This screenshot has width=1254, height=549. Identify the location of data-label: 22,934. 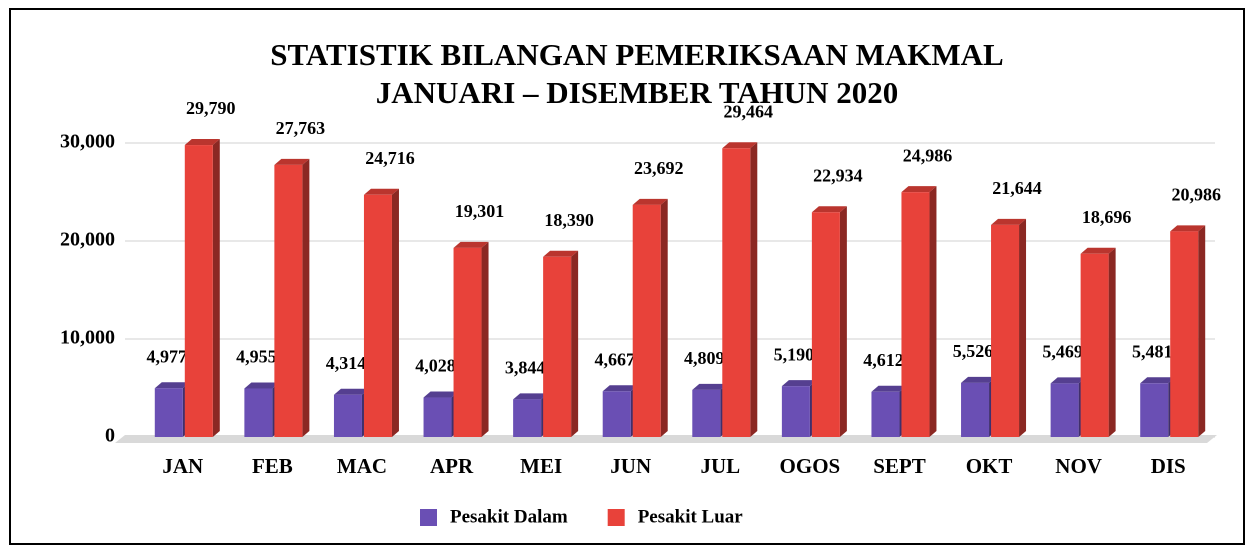
(838, 175).